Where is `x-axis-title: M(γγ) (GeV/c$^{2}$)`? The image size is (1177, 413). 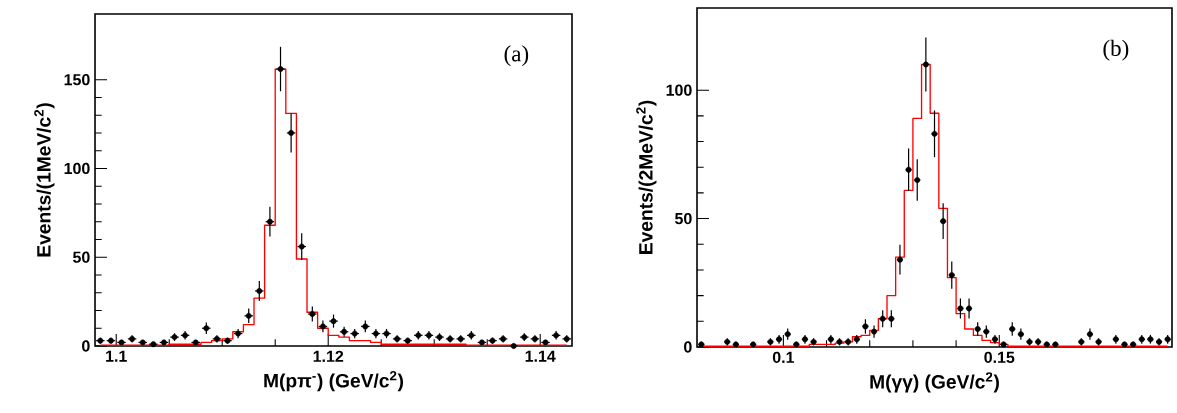
x-axis-title: M(γγ) (GeV/c$^{2}$) is located at coordinates (934, 382).